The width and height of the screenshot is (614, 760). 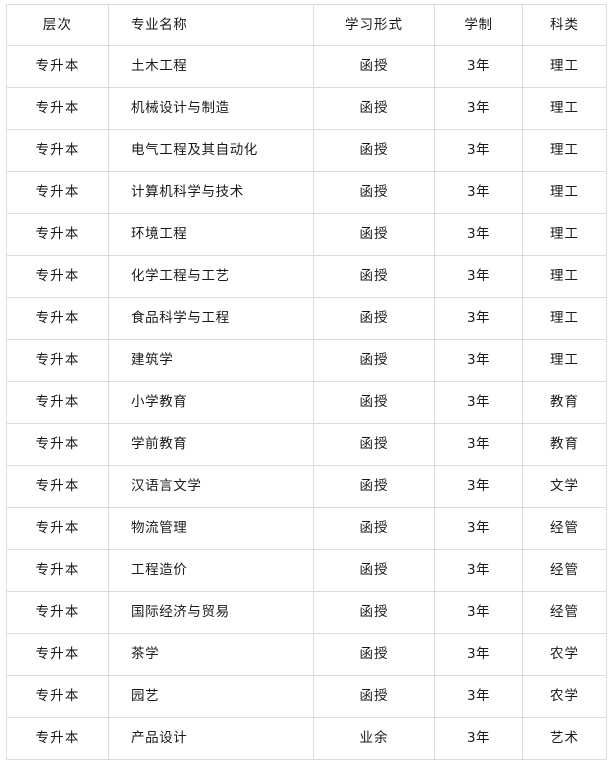 I want to click on column-header-years: 学制, so click(x=478, y=25).